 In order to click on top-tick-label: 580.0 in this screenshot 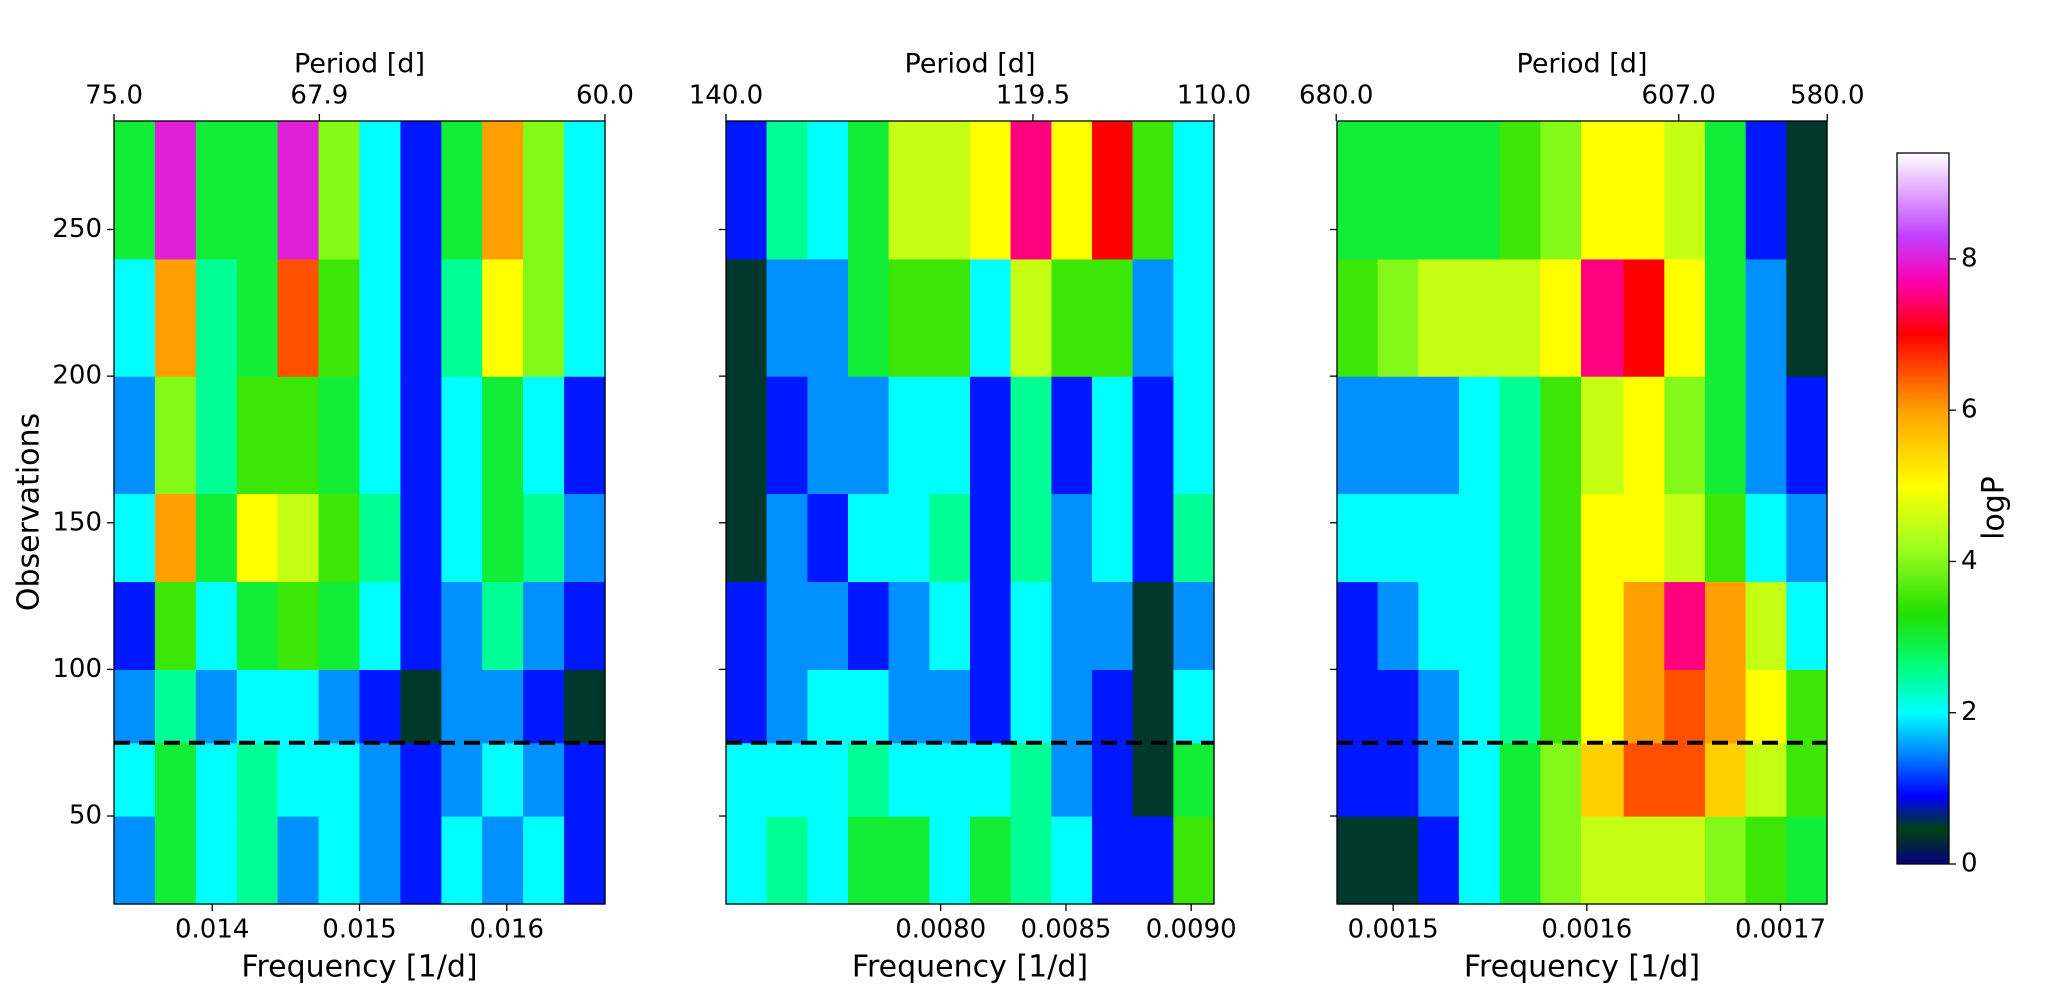, I will do `click(1827, 96)`.